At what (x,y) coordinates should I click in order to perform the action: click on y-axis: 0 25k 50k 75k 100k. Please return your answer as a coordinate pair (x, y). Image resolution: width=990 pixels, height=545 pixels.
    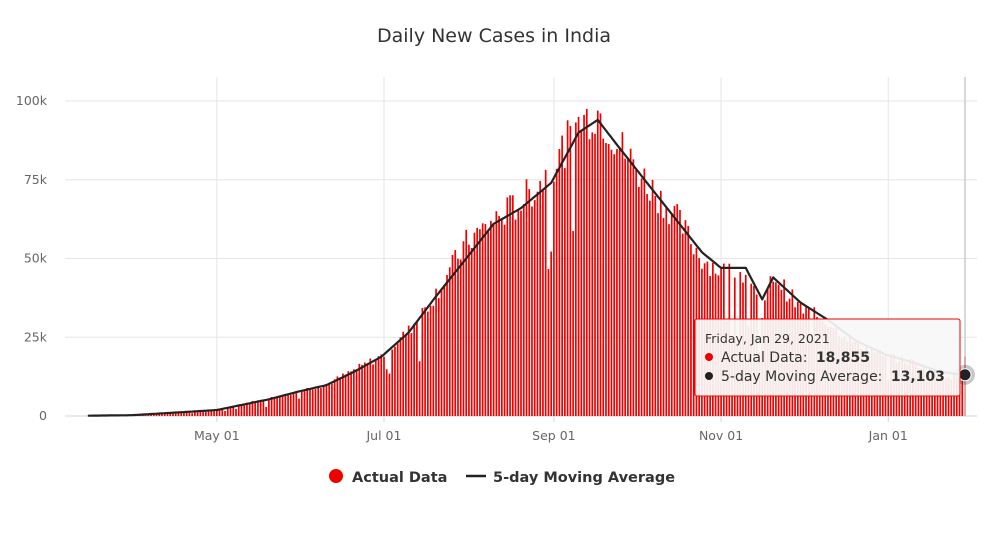
    Looking at the image, I should click on (32, 258).